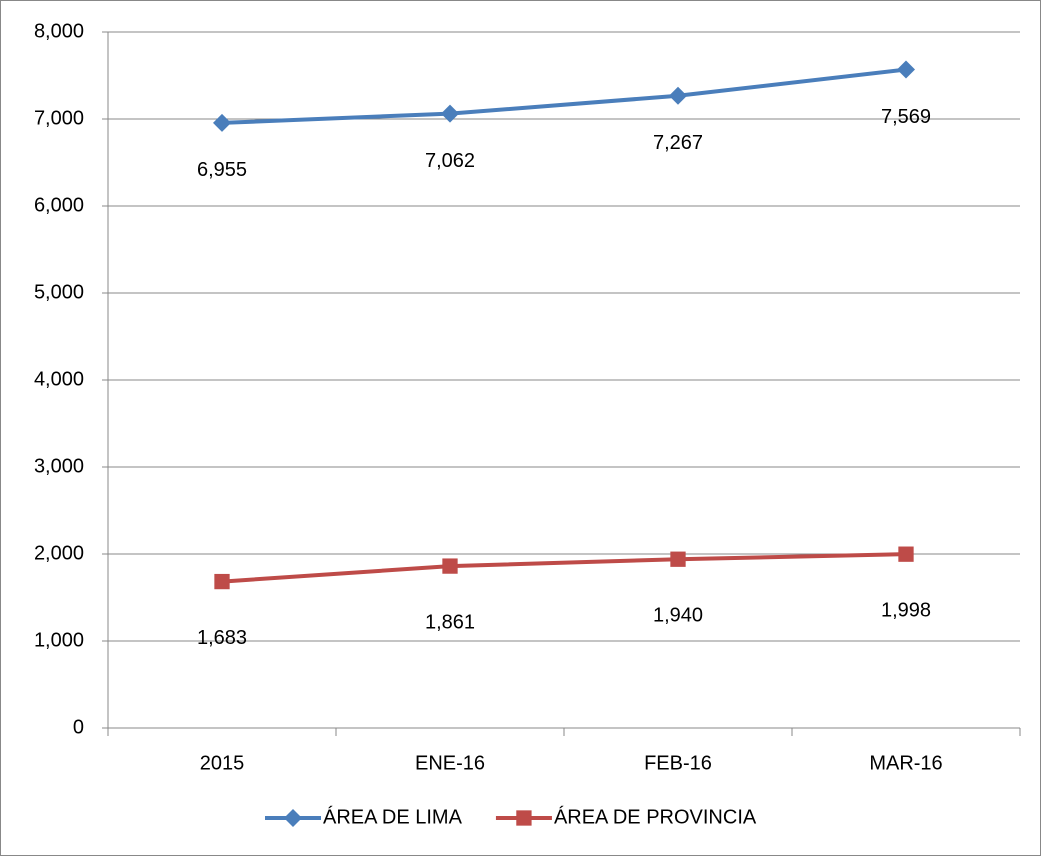 This screenshot has height=856, width=1041. What do you see at coordinates (59, 640) in the screenshot?
I see `y-tick-label: 1,000` at bounding box center [59, 640].